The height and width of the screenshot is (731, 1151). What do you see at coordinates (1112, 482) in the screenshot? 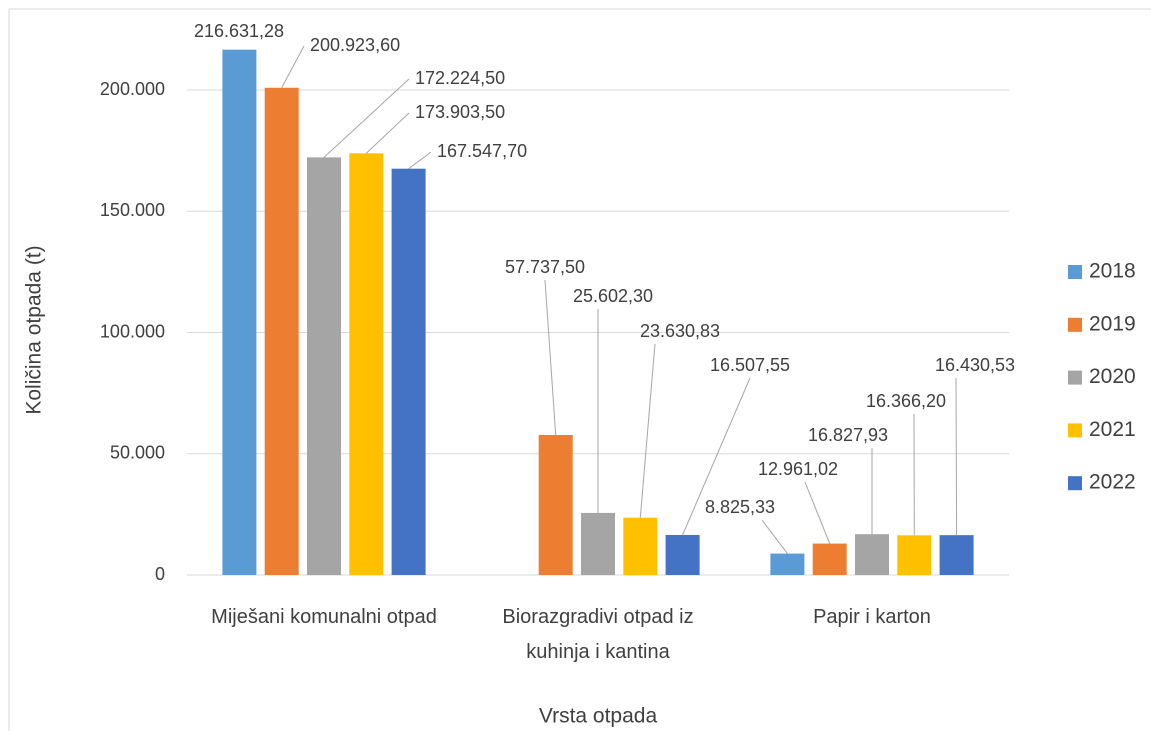
I see `legend-label: 2022` at bounding box center [1112, 482].